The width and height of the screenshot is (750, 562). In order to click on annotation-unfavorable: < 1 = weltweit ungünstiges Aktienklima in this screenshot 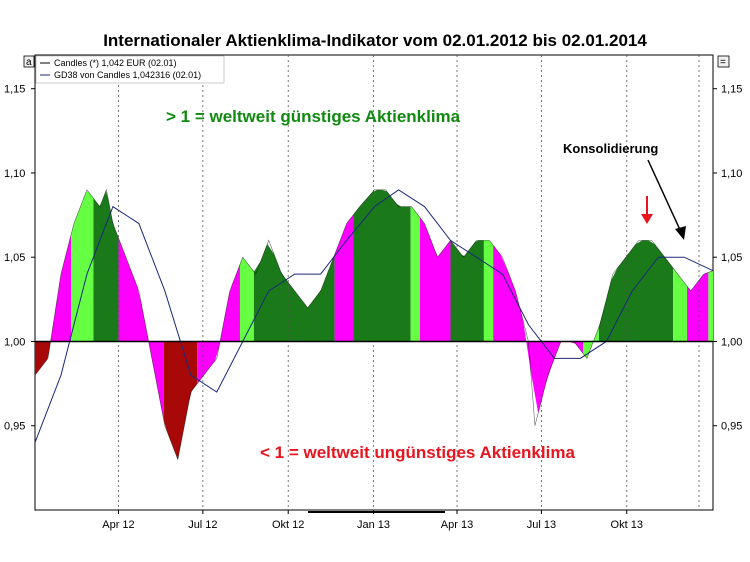, I will do `click(417, 452)`.